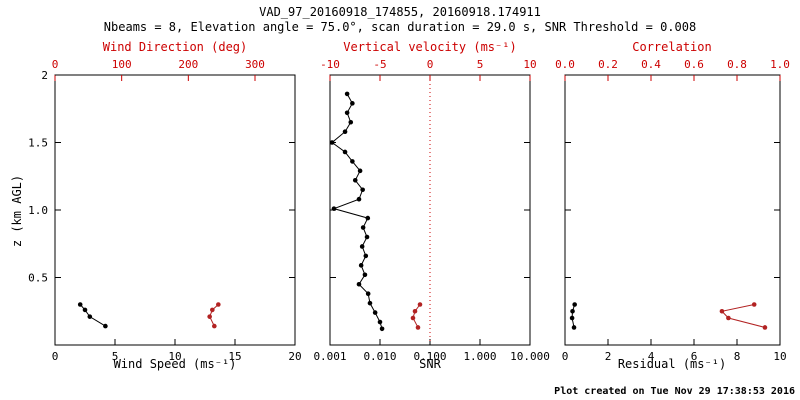 This screenshot has height=400, width=800. I want to click on x-tick-label: 0.010, so click(379, 356).